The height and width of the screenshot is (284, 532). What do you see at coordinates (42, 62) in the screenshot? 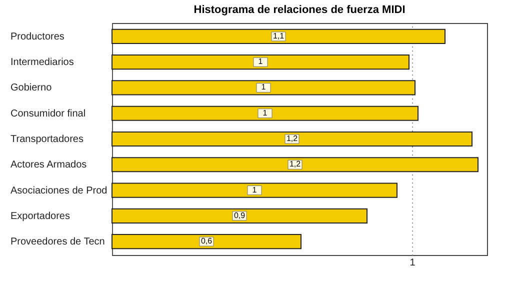
I see `y-tick-label: Intermediarios` at bounding box center [42, 62].